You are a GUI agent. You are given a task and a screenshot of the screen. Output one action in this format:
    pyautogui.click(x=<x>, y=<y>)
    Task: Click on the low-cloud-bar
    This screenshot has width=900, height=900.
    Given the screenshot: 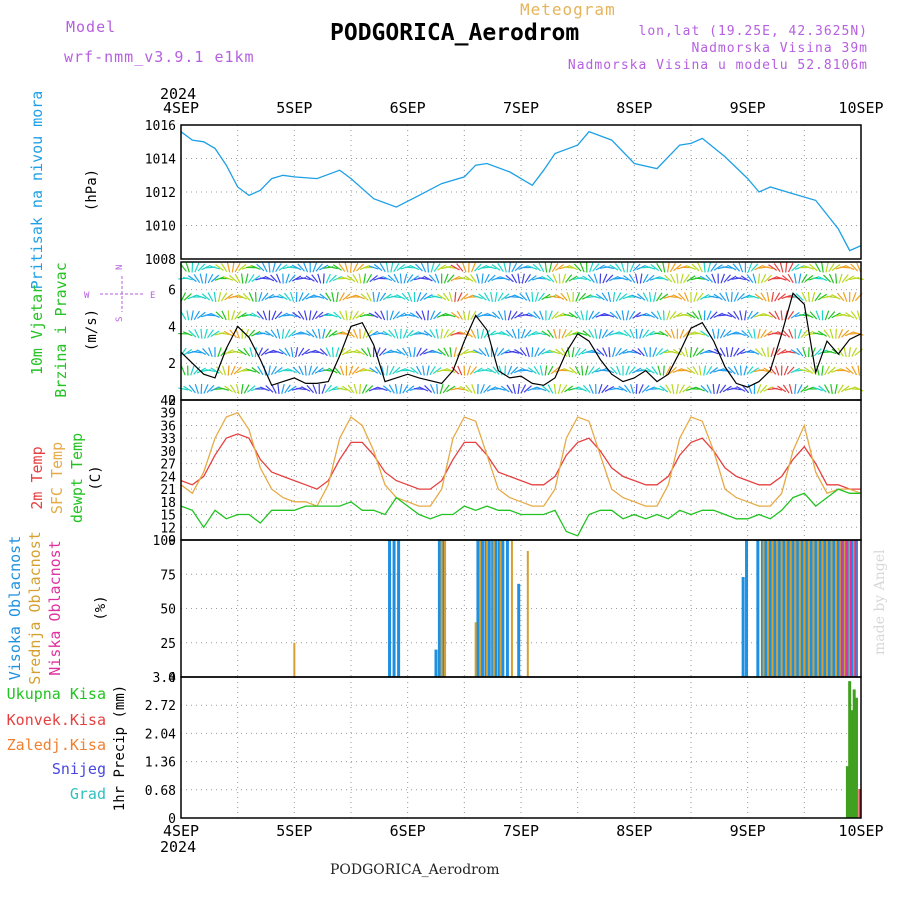 What is the action you would take?
    pyautogui.click(x=846, y=608)
    